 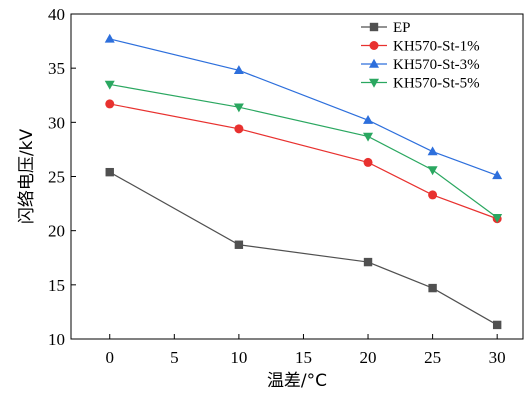 I want to click on x-tick-label: 0, so click(x=109, y=357).